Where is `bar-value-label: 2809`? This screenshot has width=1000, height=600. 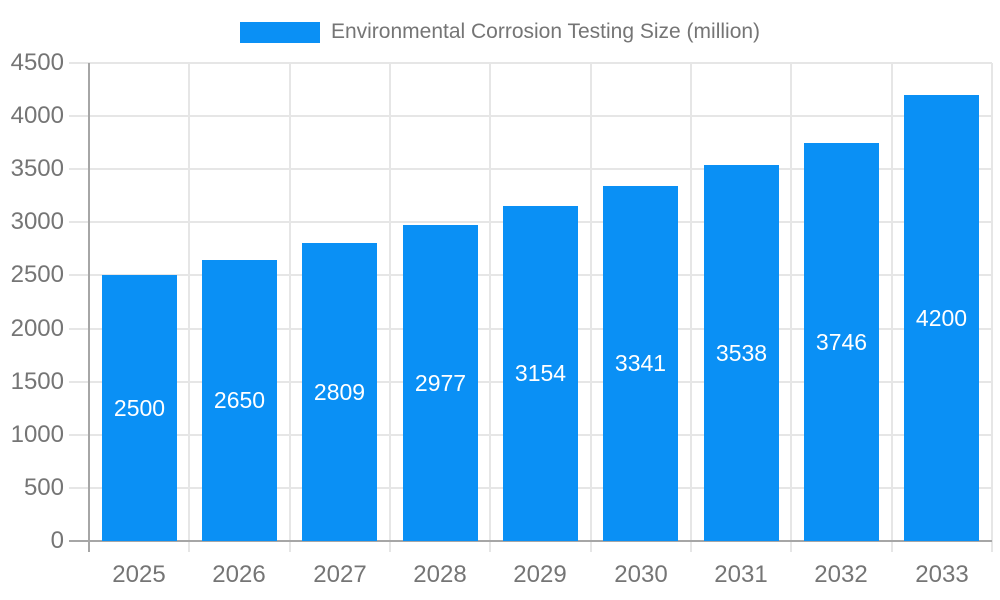
bar-value-label: 2809 is located at coordinates (339, 391).